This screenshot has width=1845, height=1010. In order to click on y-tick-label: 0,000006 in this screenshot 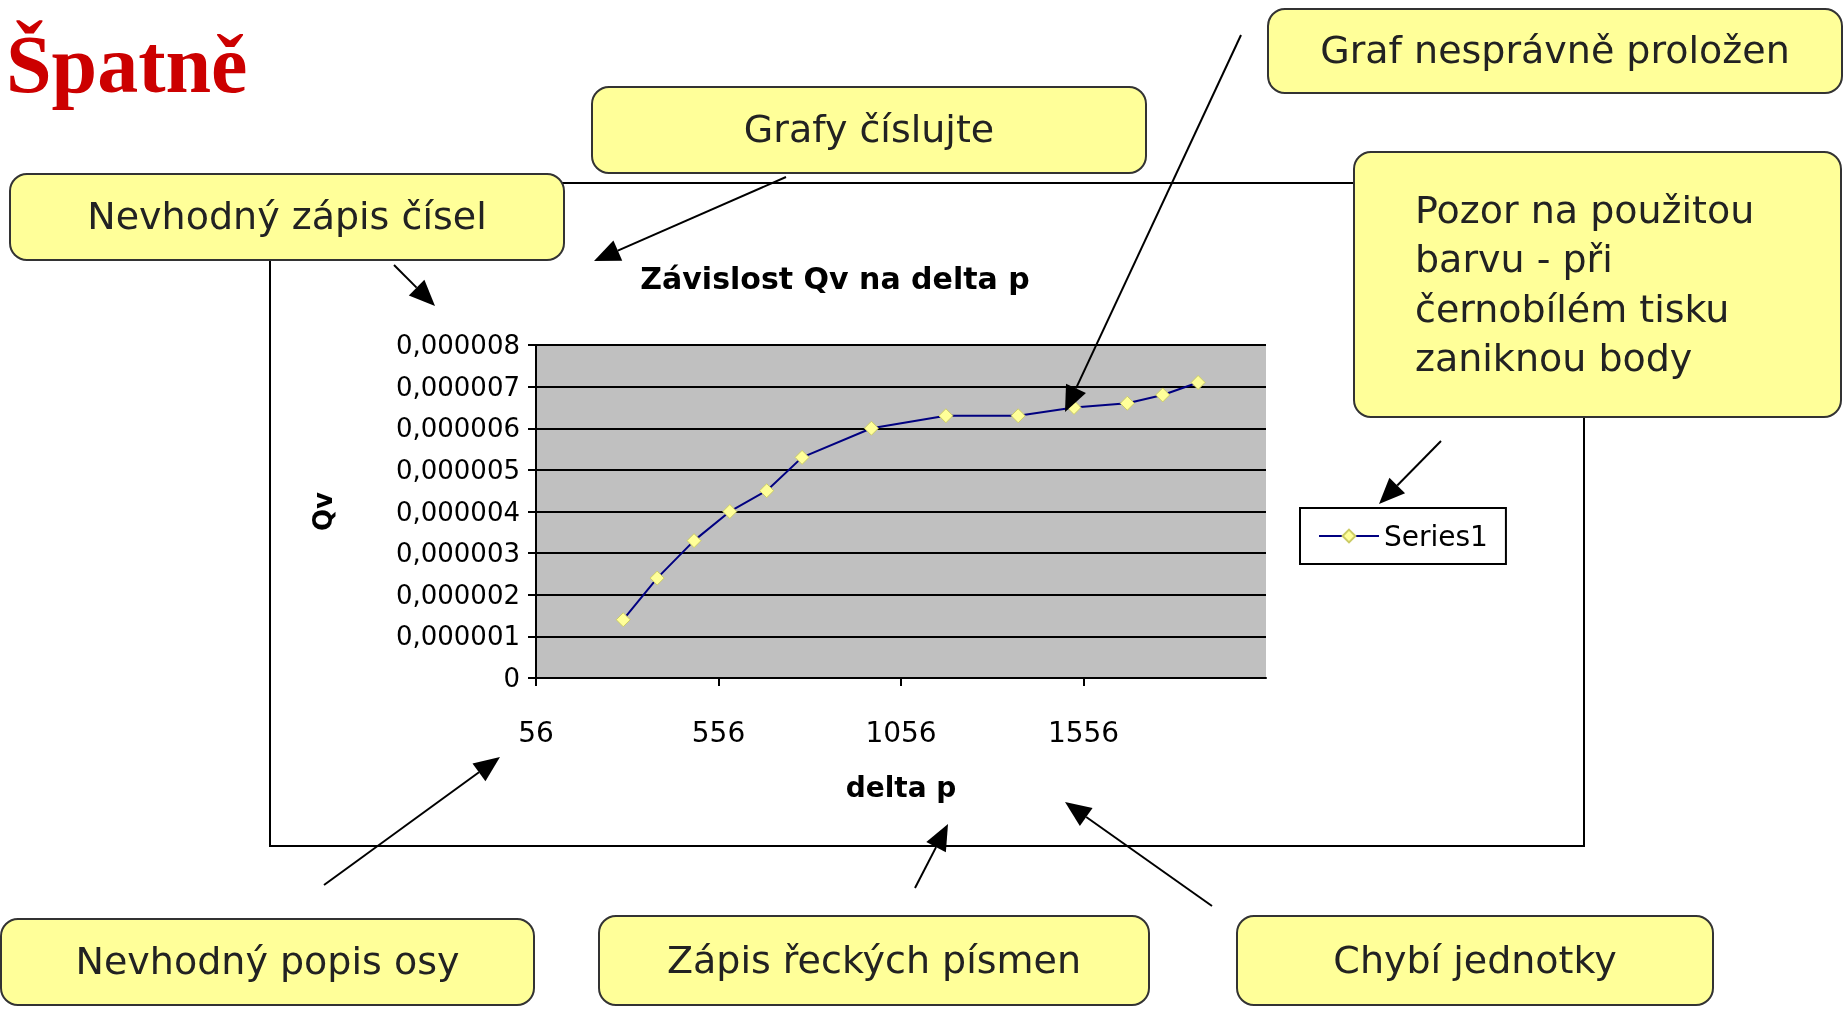, I will do `click(457, 428)`.